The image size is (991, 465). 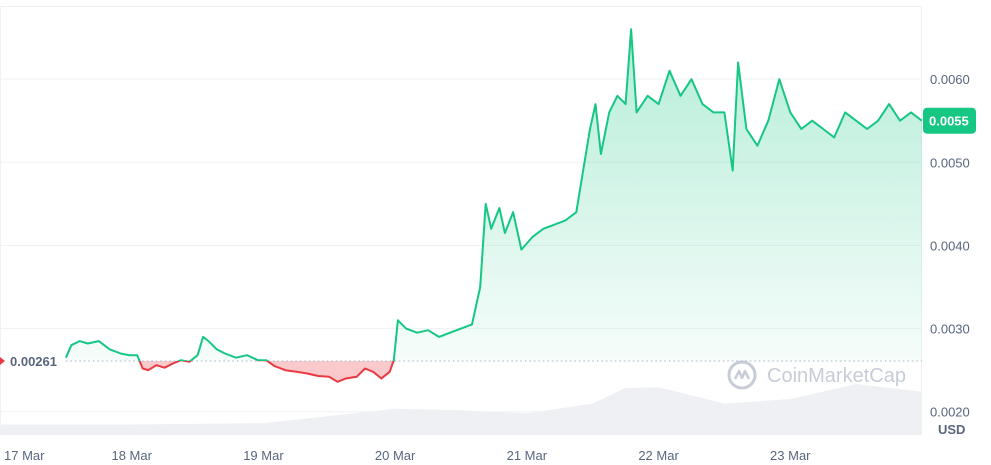 What do you see at coordinates (131, 455) in the screenshot?
I see `x-tick-label: 18 Mar` at bounding box center [131, 455].